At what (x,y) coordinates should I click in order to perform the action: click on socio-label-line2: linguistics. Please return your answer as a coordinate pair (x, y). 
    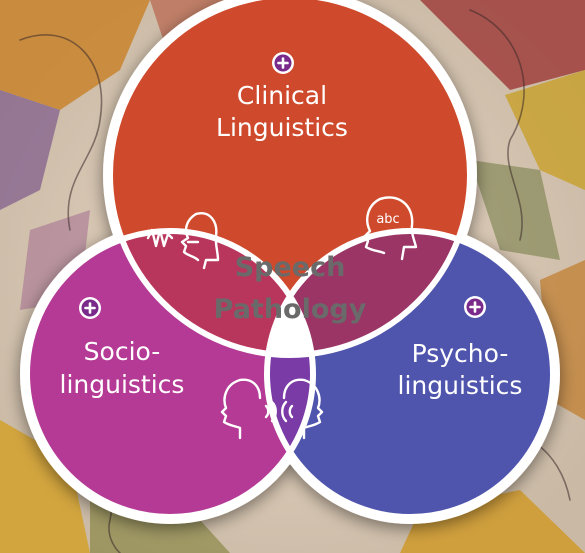
    Looking at the image, I should click on (122, 384).